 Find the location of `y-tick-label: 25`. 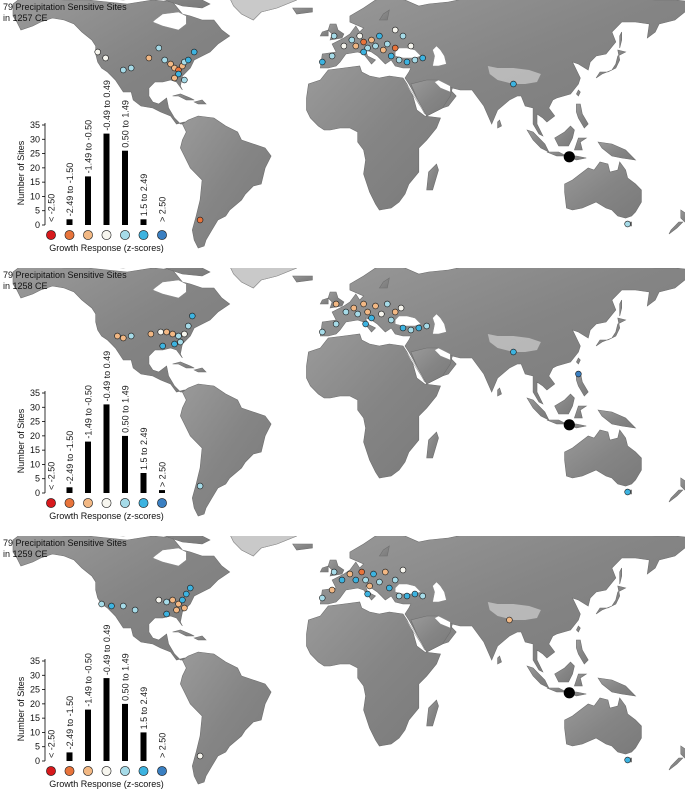

y-tick-label: 25 is located at coordinates (35, 422).